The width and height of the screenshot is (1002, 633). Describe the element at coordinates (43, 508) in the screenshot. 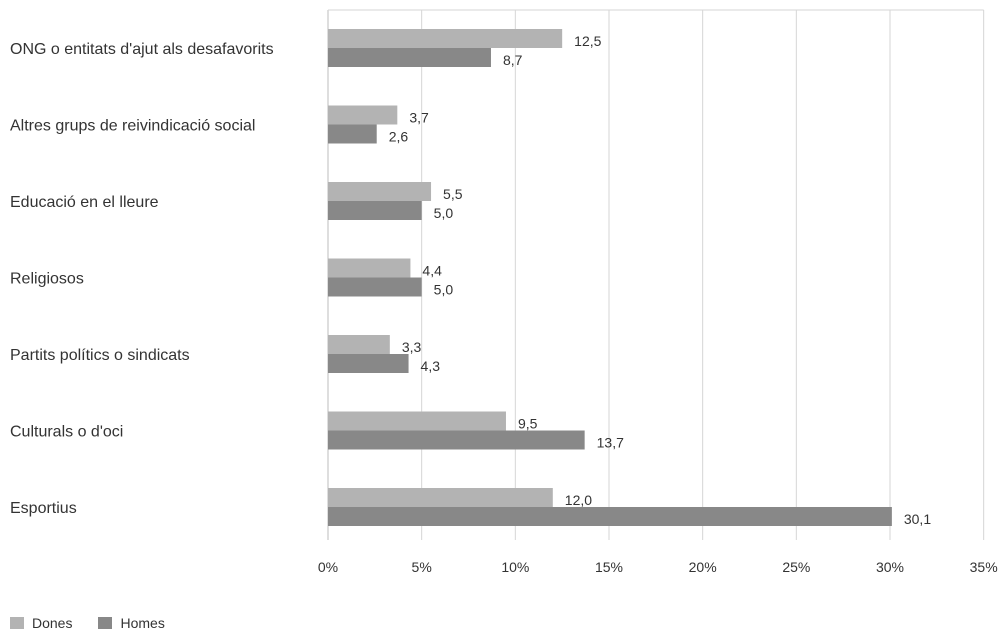

I see `category-label: Esportius` at that location.